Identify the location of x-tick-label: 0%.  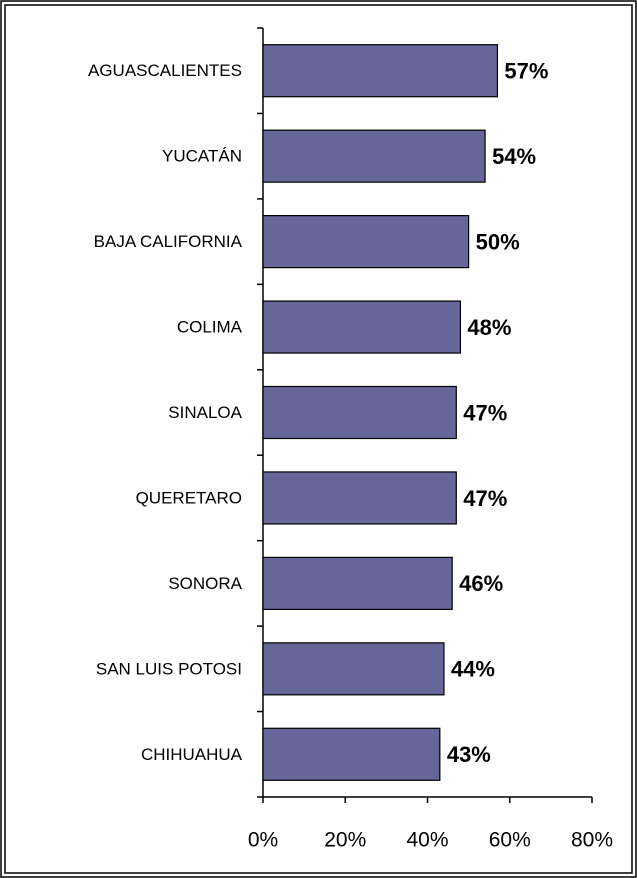
(263, 840).